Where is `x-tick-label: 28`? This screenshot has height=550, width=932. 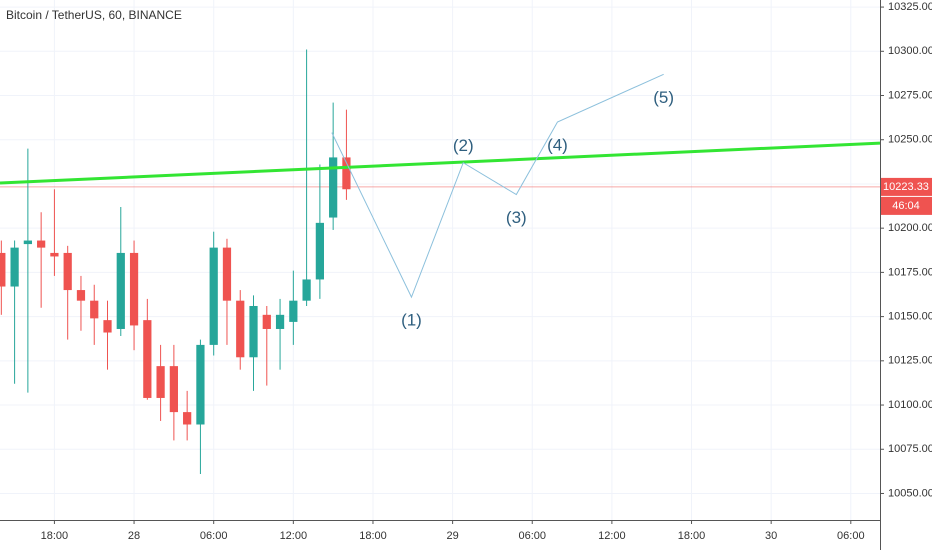 x-tick-label: 28 is located at coordinates (134, 536).